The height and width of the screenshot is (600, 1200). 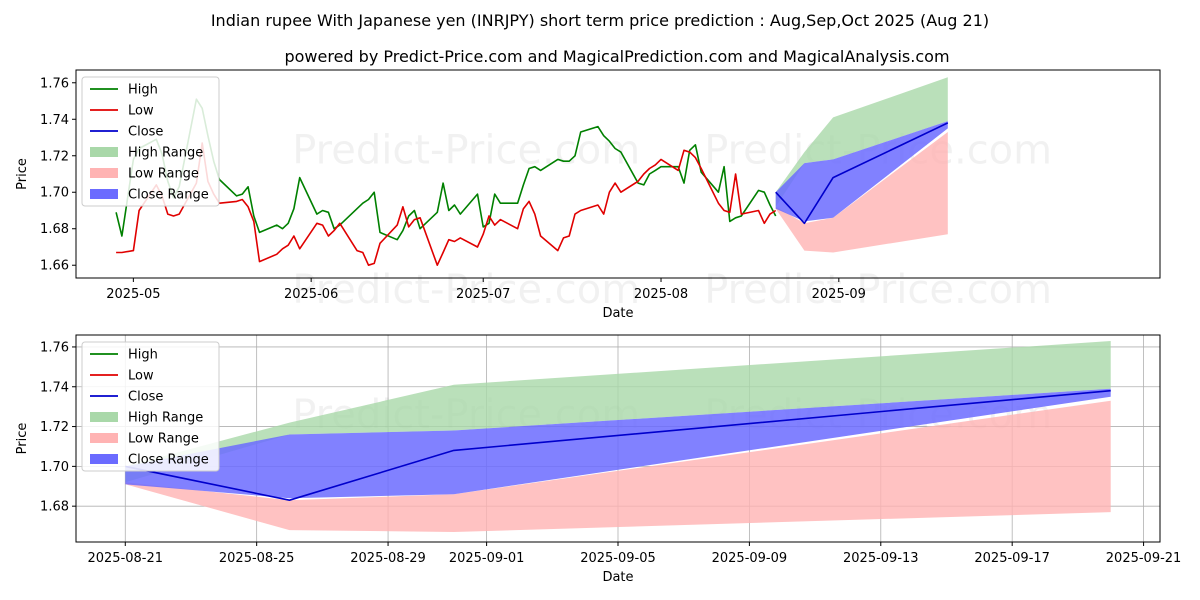 What do you see at coordinates (311, 294) in the screenshot?
I see `x-tick-label: 2025-06` at bounding box center [311, 294].